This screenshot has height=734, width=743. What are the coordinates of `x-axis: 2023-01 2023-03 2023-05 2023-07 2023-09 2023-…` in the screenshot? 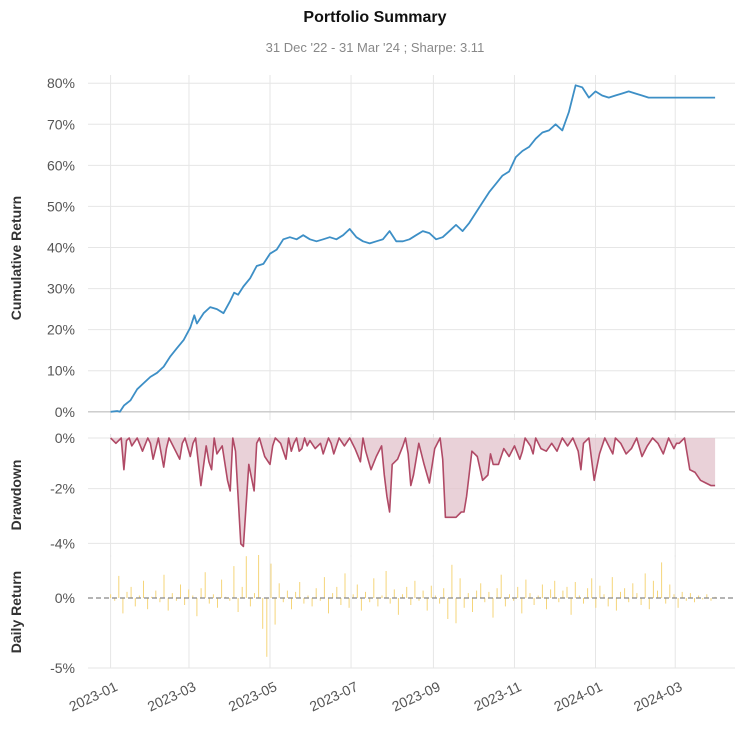 It's located at (376, 696).